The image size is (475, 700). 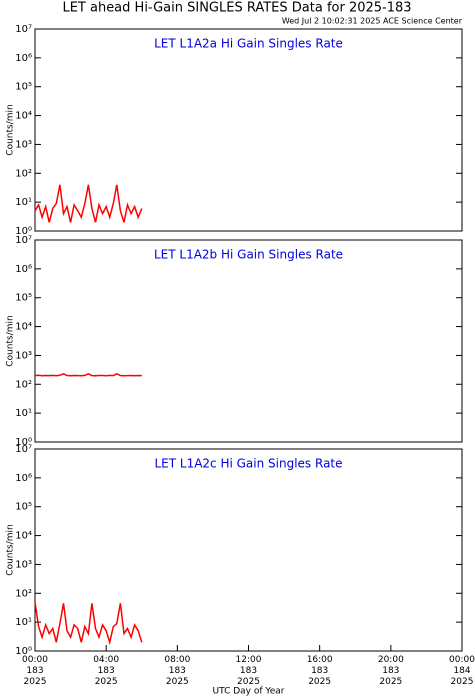 What do you see at coordinates (249, 671) in the screenshot?
I see `x-tick-label: 12:00 183 2025` at bounding box center [249, 671].